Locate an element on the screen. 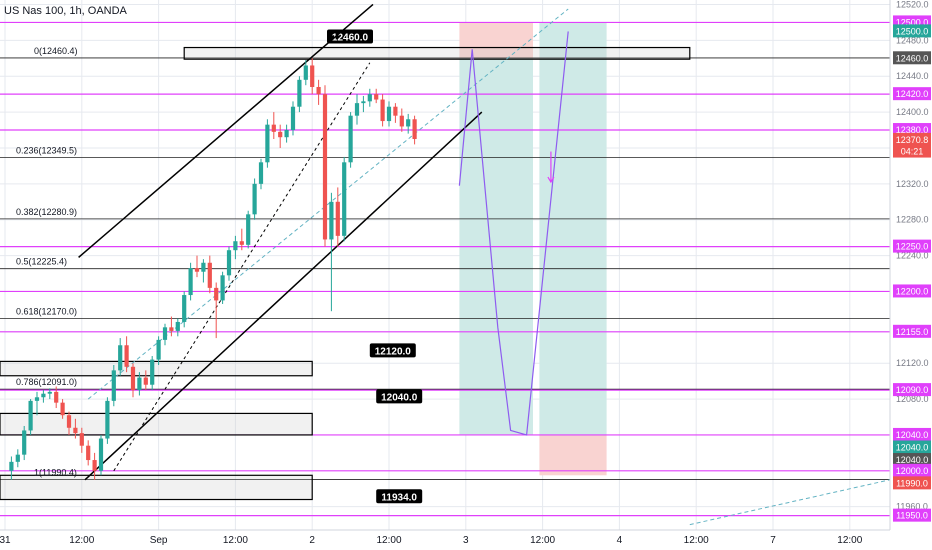 This screenshot has width=932, height=550. fib-level-label: 0.236(12349.5) is located at coordinates (46, 150).